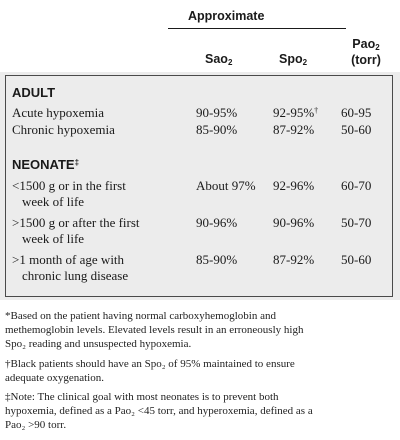  I want to click on section-title-adult: ADULT, so click(33, 92).